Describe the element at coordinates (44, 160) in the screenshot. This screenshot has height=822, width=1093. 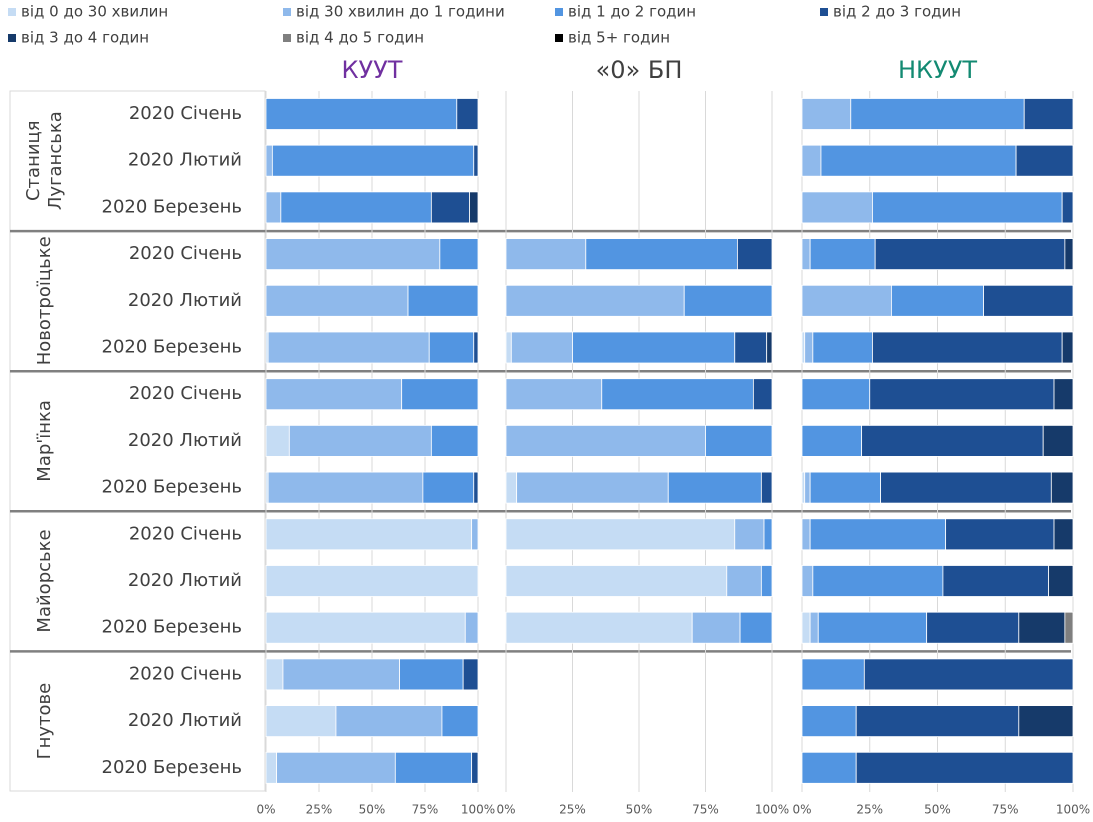
I see `group-label: СтаницяЛуганська` at that location.